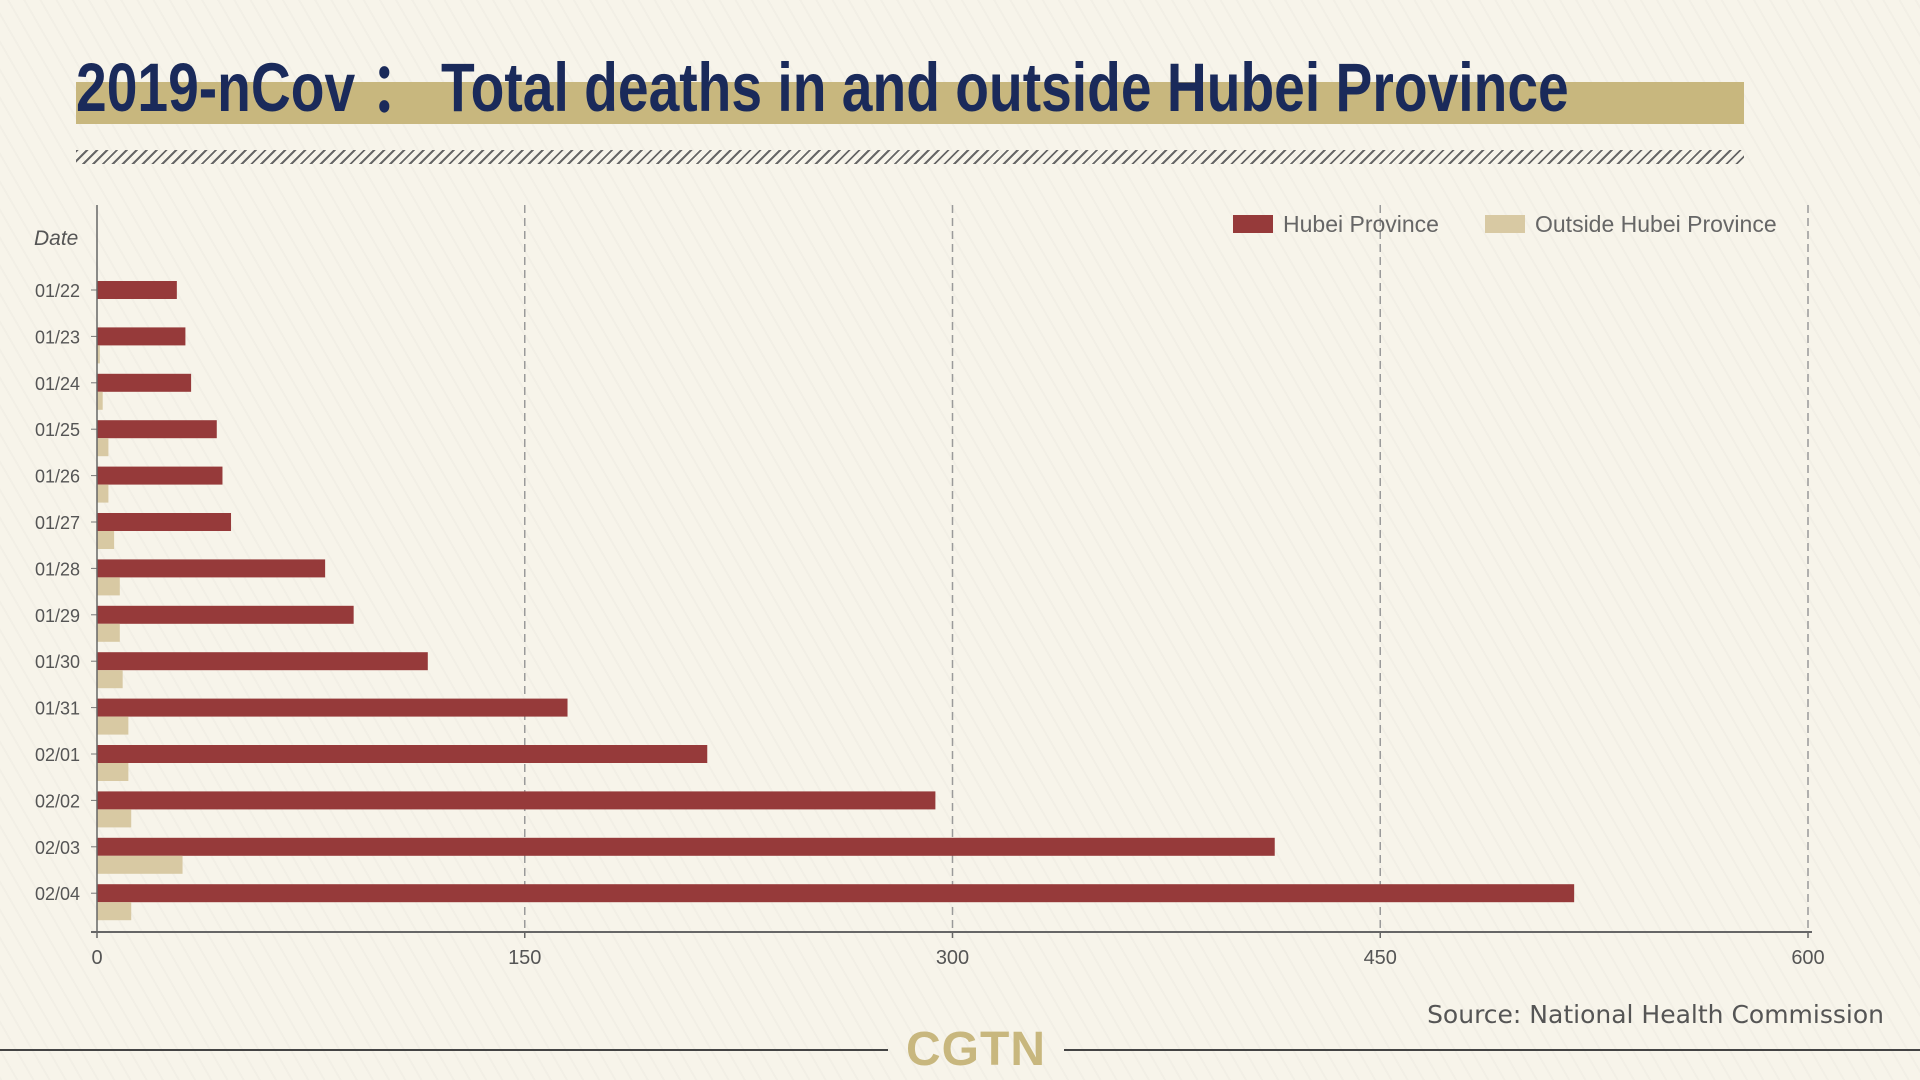  Describe the element at coordinates (57, 430) in the screenshot. I see `category-label: 01/25` at that location.